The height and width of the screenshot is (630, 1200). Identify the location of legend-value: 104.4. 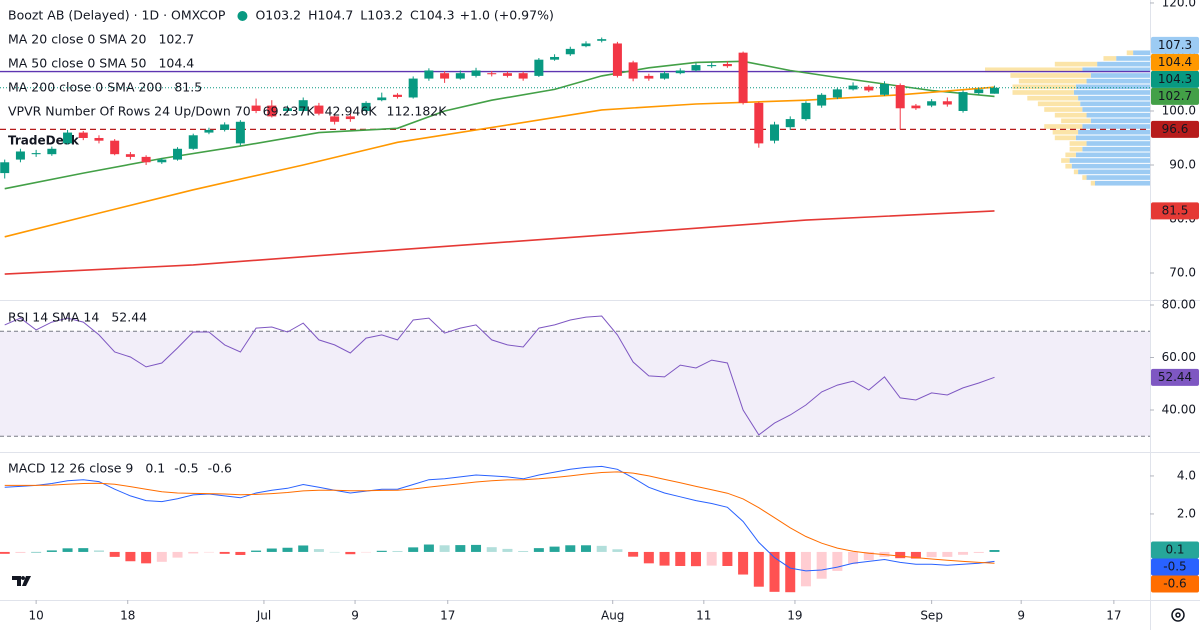
(176, 63).